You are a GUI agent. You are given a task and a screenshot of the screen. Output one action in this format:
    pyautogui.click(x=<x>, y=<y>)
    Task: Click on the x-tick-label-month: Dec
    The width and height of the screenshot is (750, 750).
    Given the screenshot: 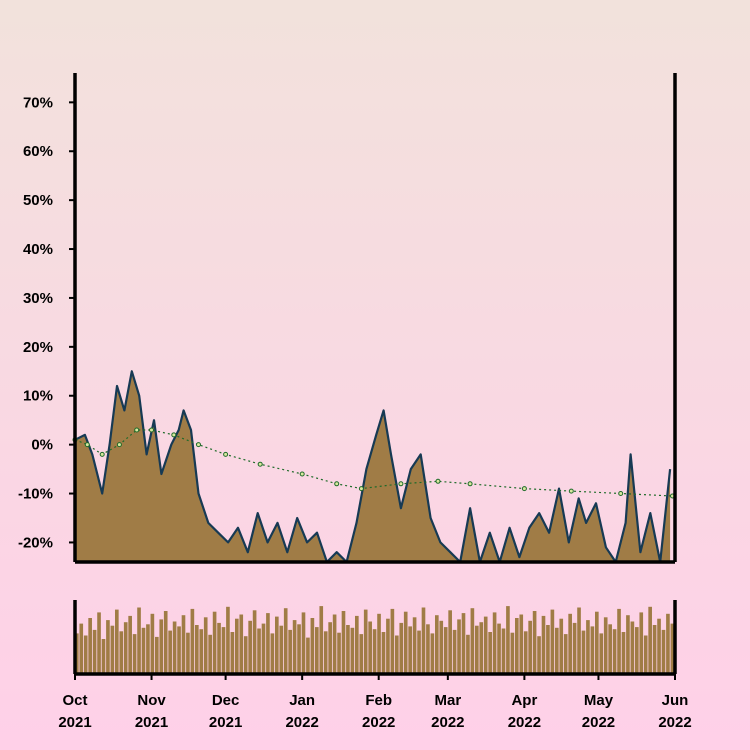 What is the action you would take?
    pyautogui.click(x=226, y=700)
    